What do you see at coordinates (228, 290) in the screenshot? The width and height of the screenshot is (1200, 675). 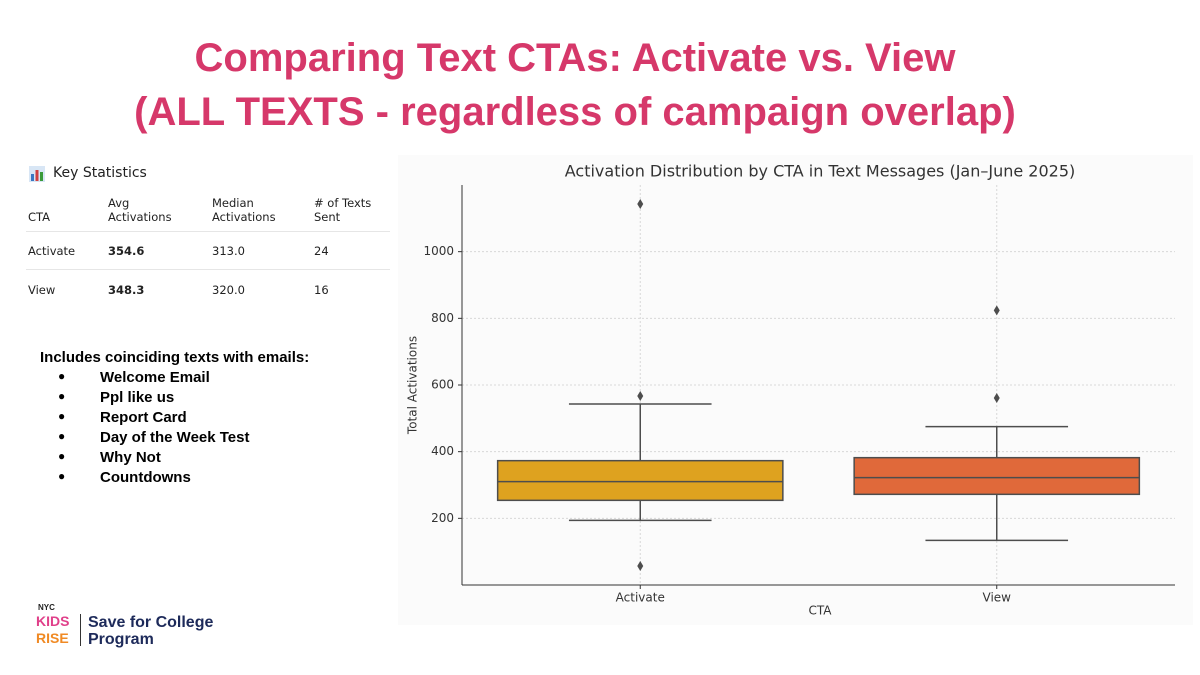 I see `table-cell: 320.0` at bounding box center [228, 290].